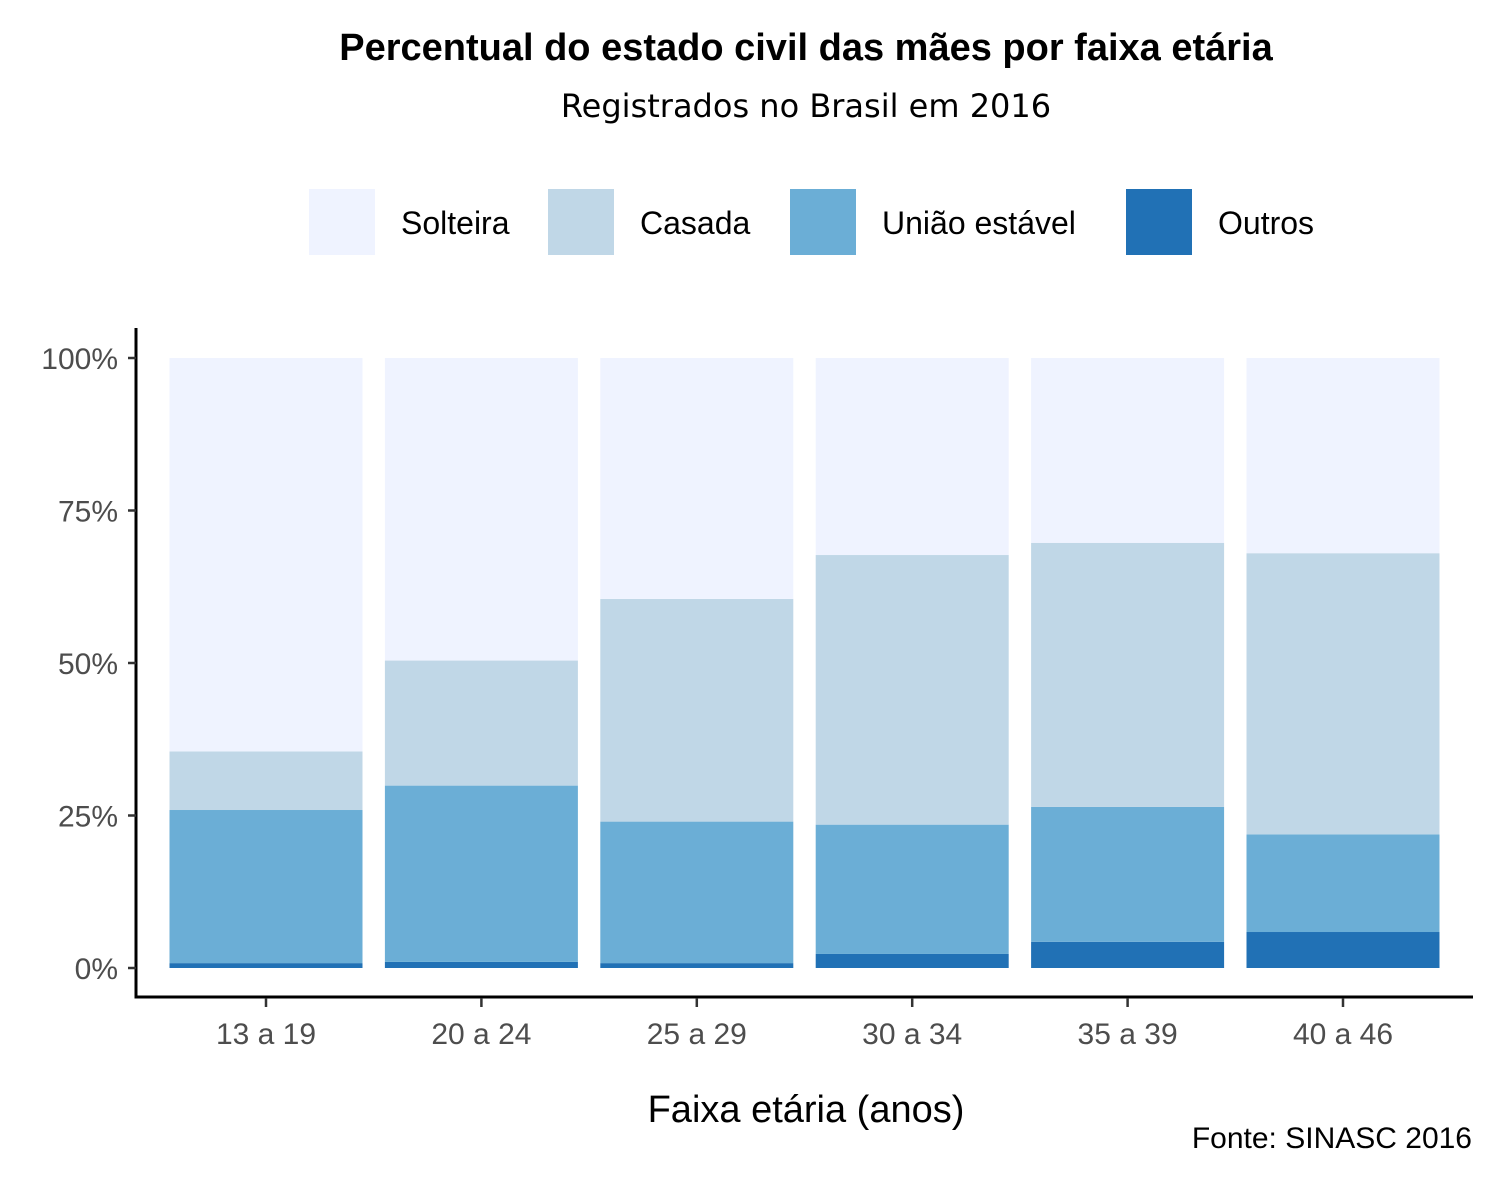 The width and height of the screenshot is (1496, 1181). I want to click on legend-key-outros, so click(1159, 222).